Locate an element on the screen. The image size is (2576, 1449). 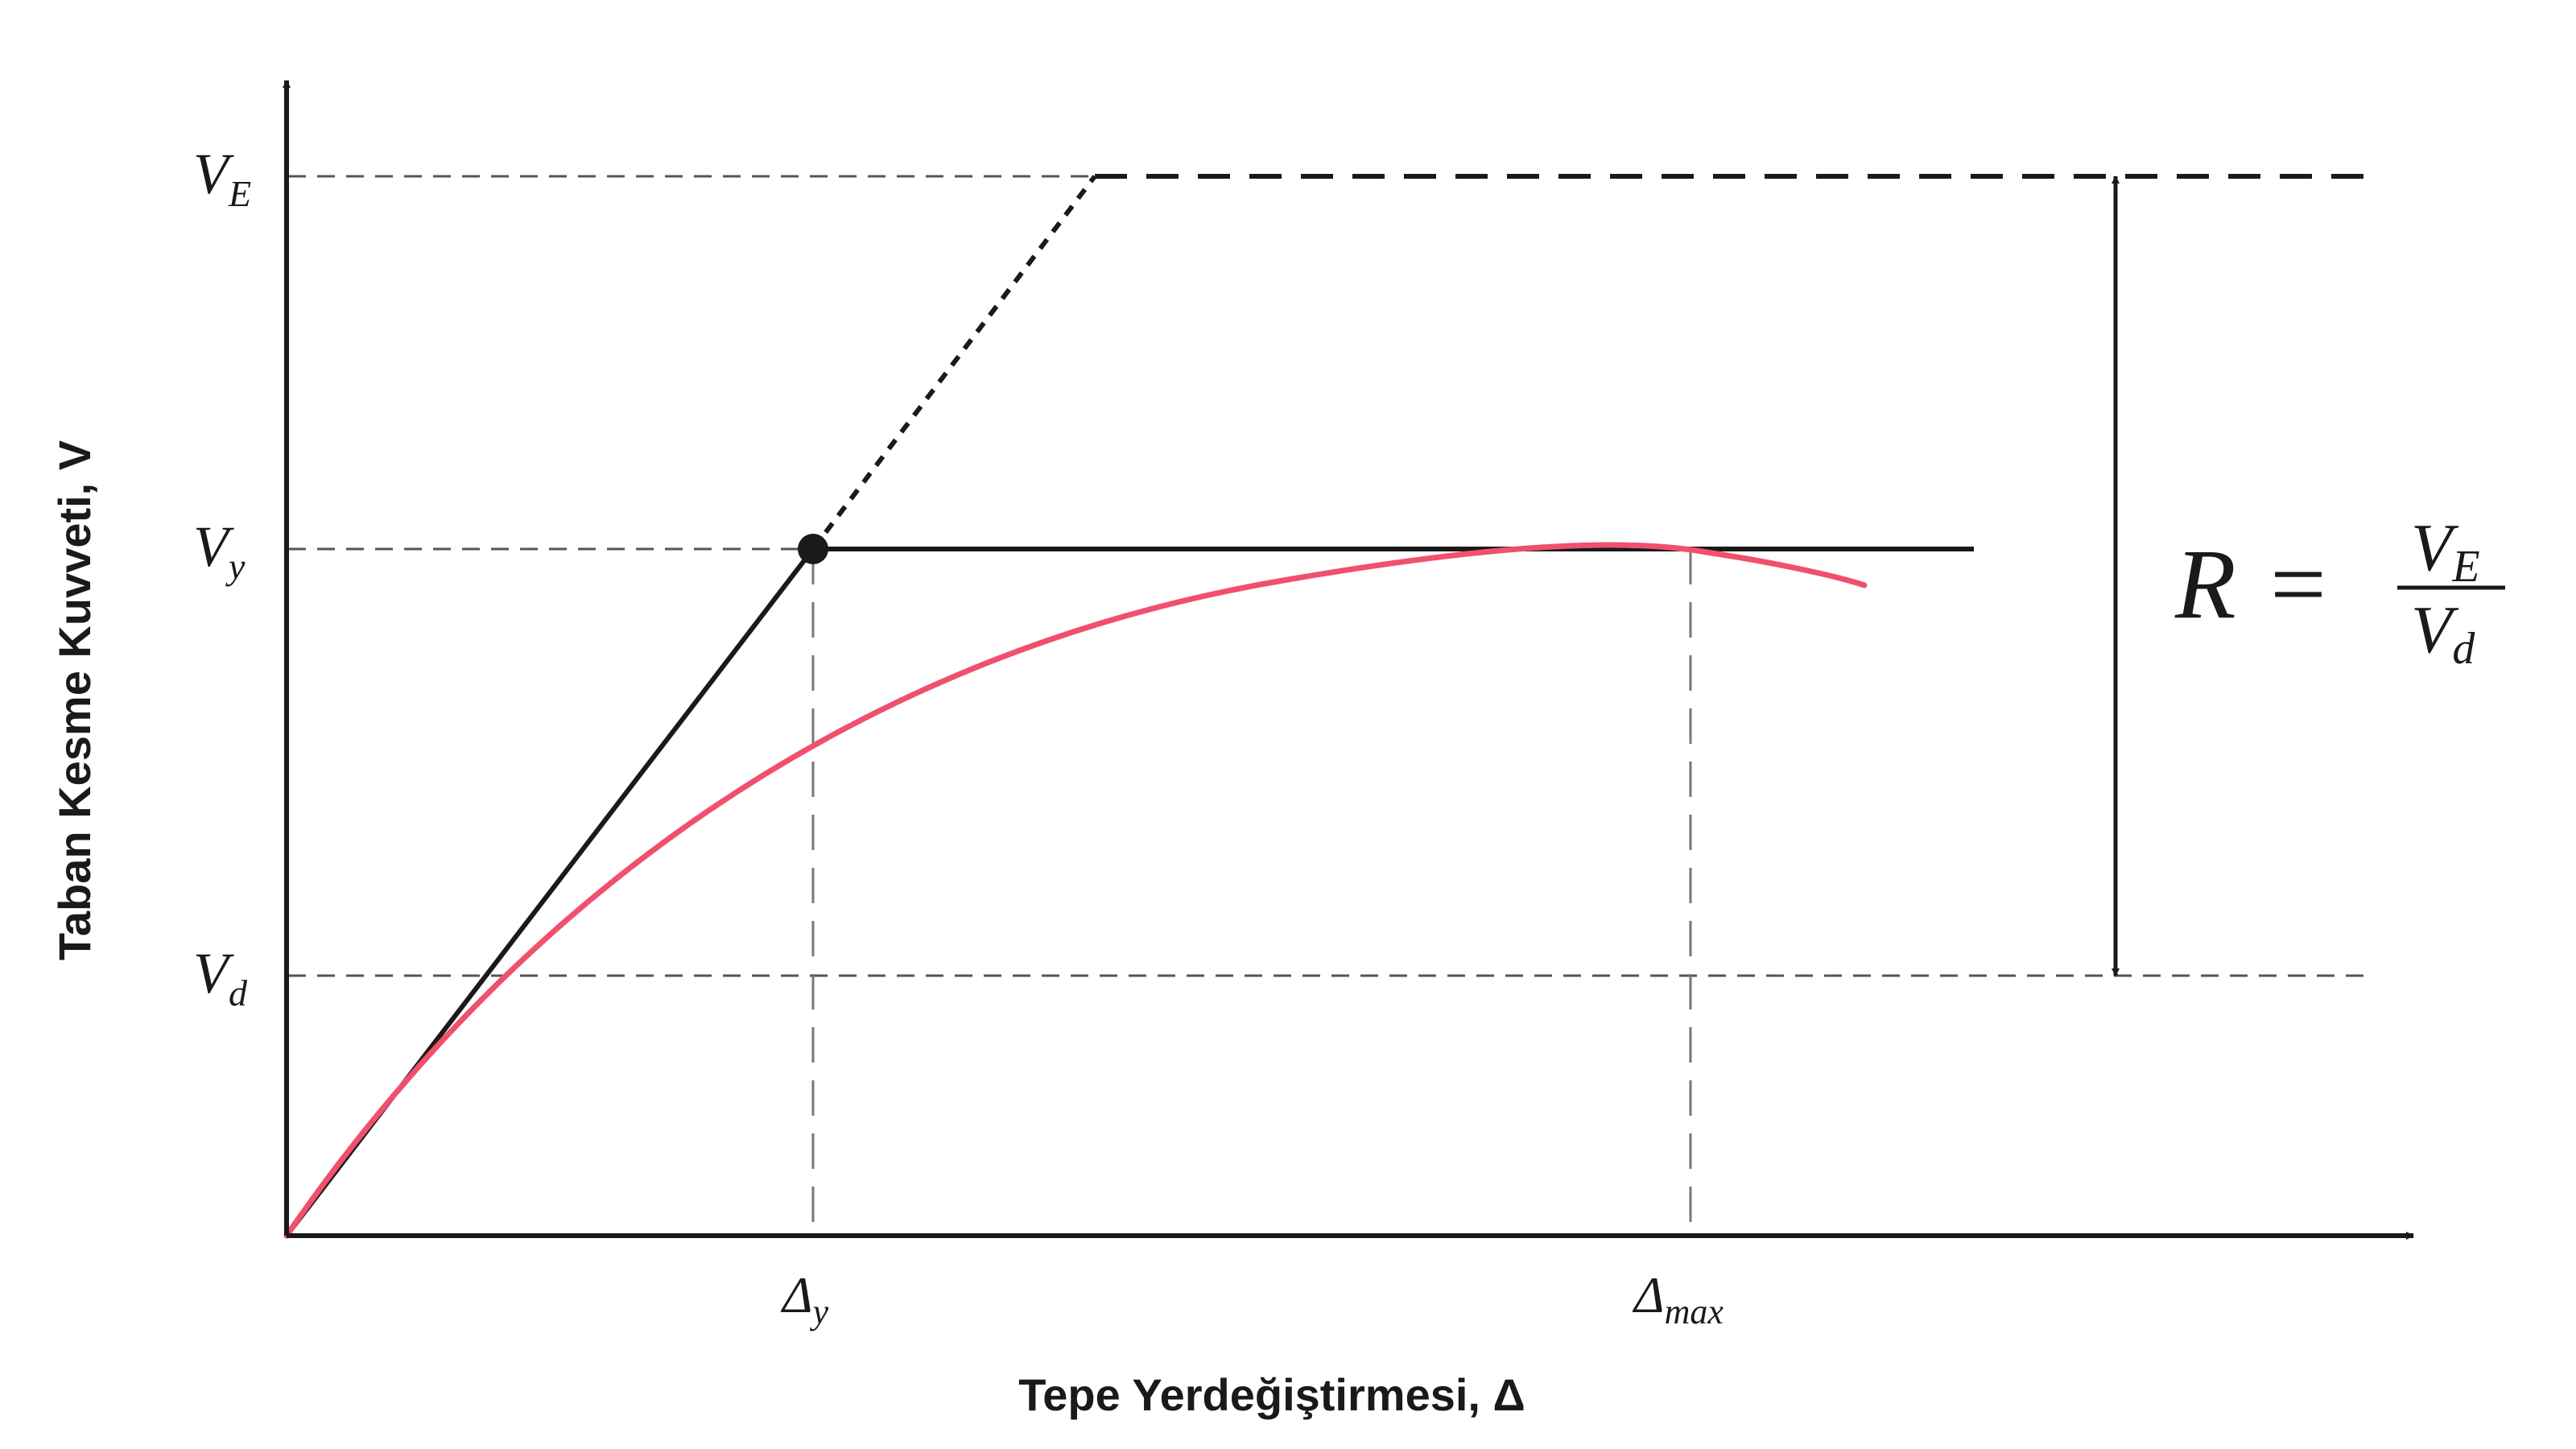
formula-equals: = is located at coordinates (2298, 584).